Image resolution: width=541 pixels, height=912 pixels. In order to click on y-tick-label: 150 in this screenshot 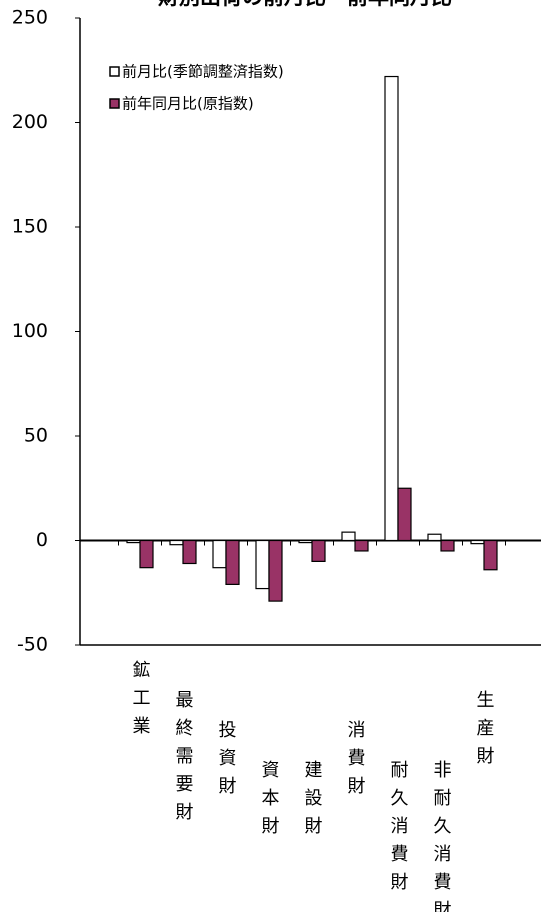, I will do `click(30, 227)`.